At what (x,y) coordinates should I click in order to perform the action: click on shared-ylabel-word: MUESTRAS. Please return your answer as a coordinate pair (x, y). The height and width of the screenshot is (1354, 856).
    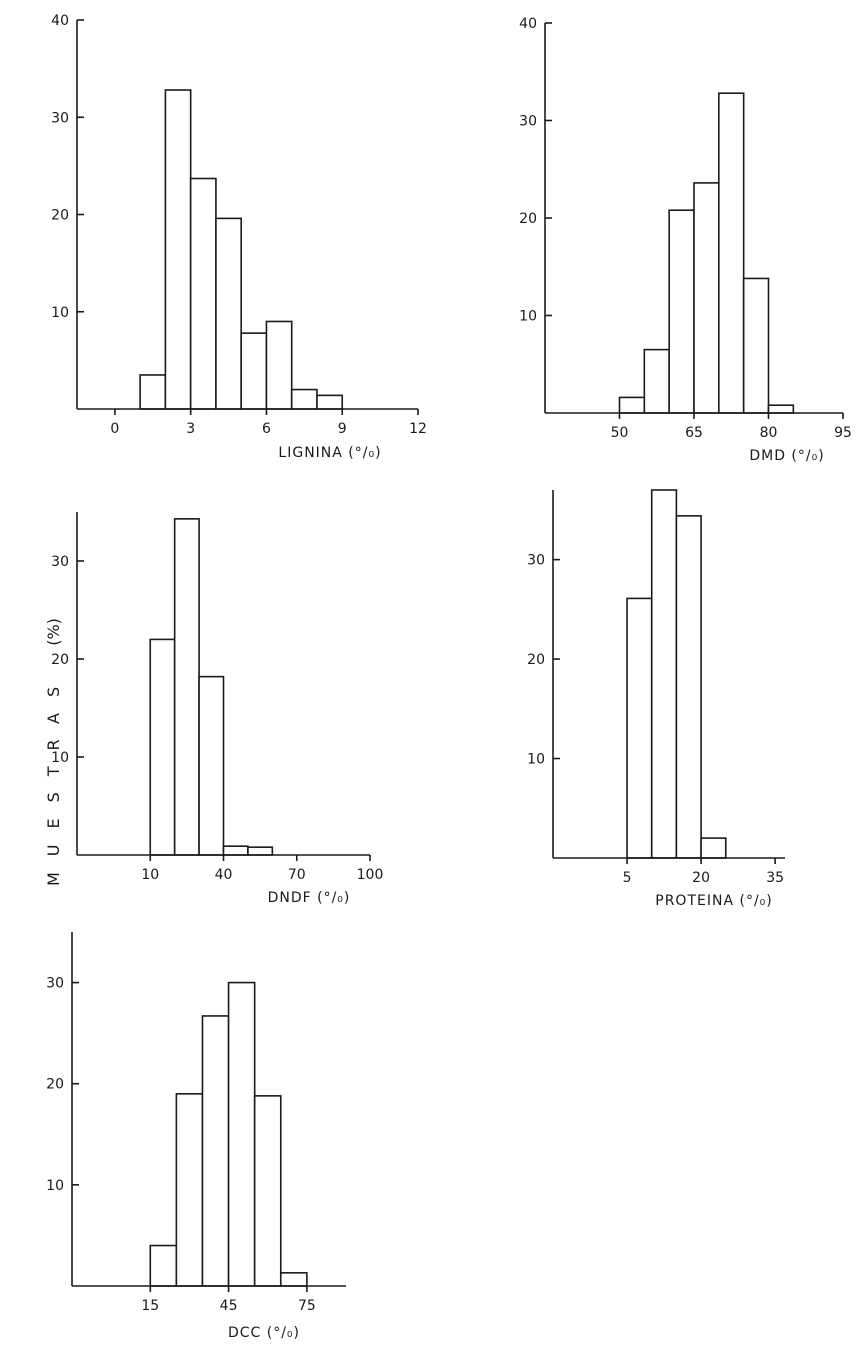
    Looking at the image, I should click on (53, 778).